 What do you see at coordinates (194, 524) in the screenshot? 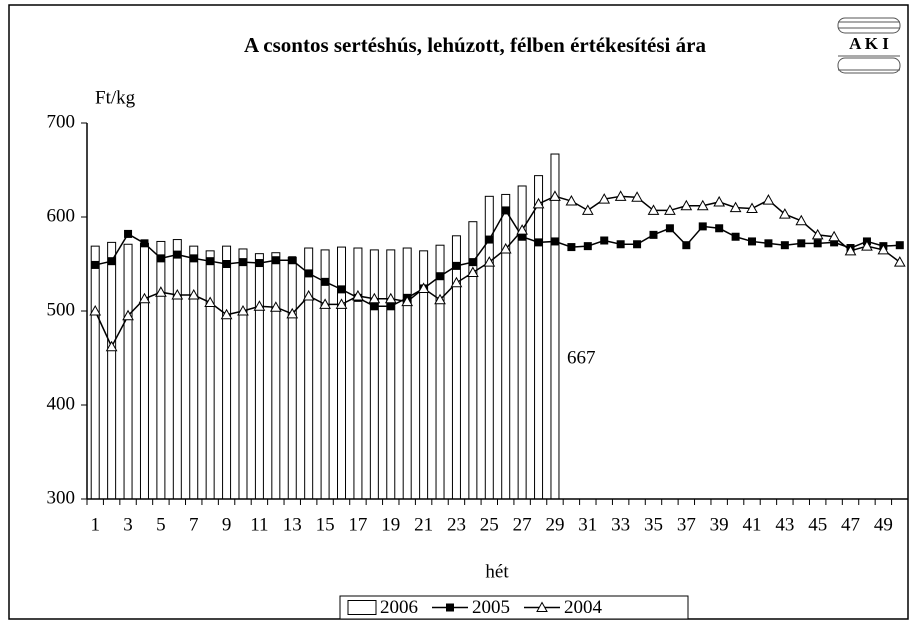
I see `x-tick-label: 7` at bounding box center [194, 524].